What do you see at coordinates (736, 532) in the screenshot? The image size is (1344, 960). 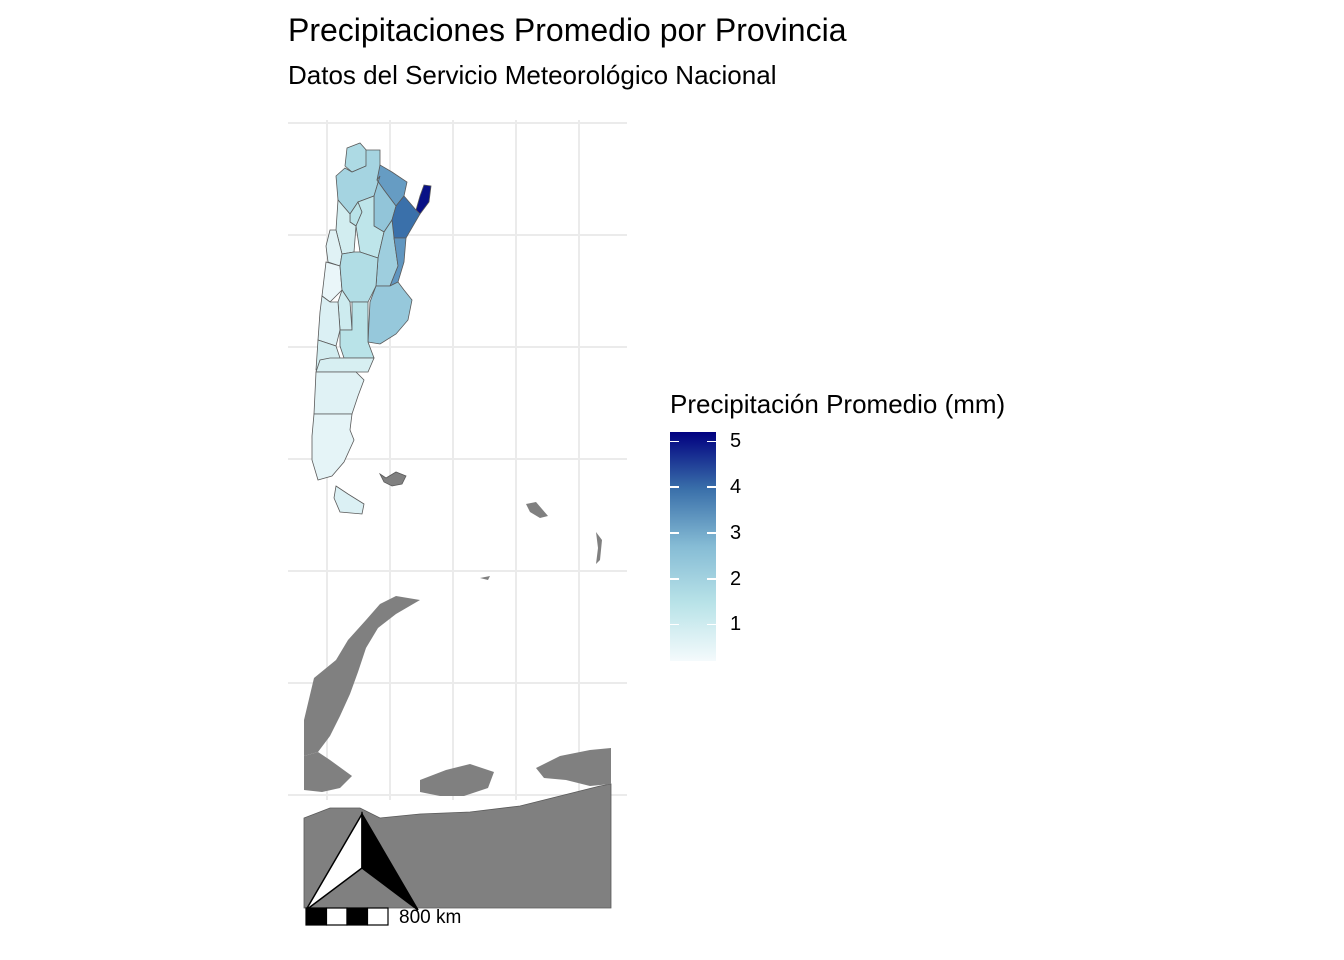 I see `legend-tick-label: 3` at bounding box center [736, 532].